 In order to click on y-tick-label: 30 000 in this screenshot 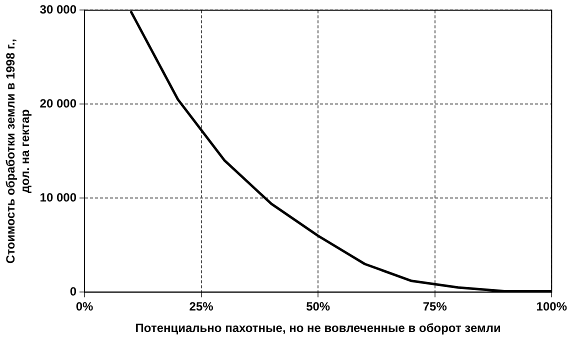, I will do `click(58, 9)`.